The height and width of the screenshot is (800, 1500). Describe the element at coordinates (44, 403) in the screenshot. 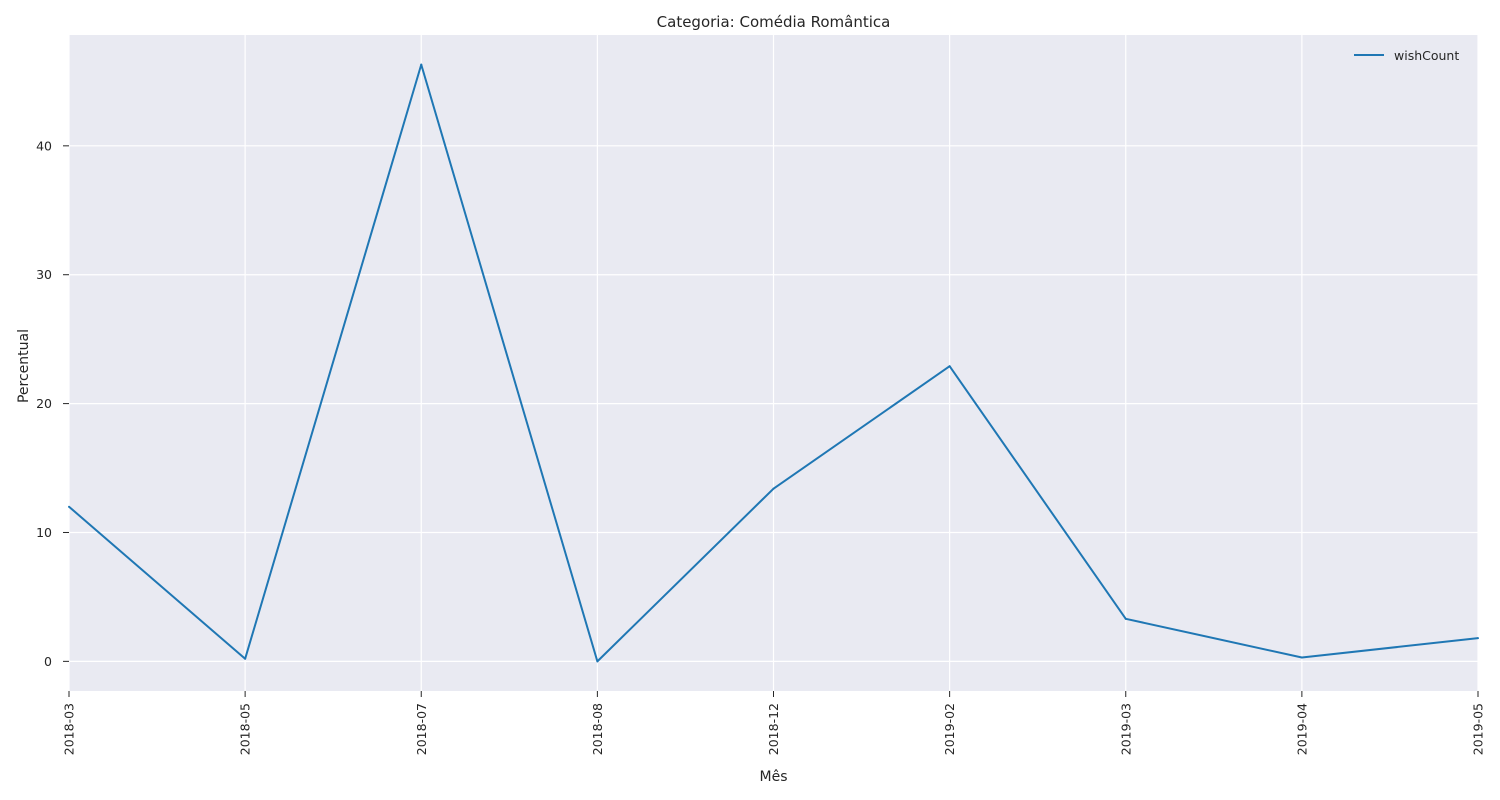

I see `y-tick-label: 20` at that location.